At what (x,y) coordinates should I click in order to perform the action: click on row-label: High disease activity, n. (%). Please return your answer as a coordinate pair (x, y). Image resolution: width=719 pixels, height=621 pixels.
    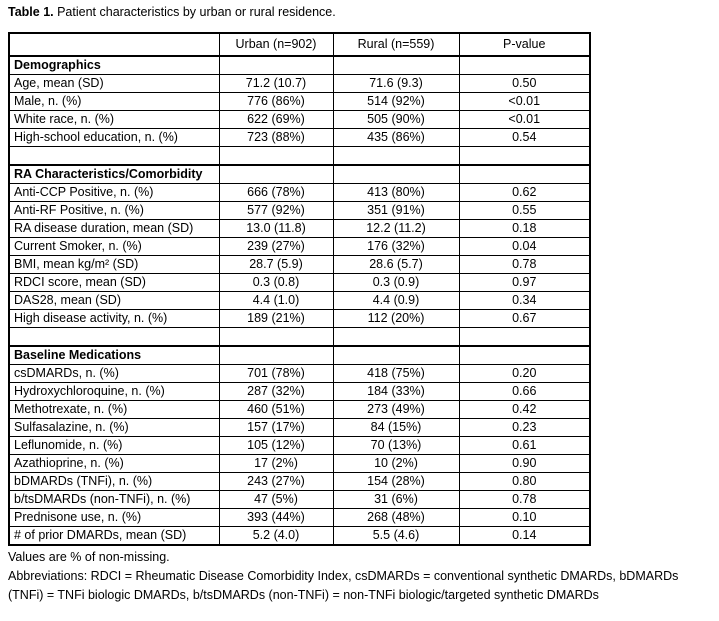
    Looking at the image, I should click on (114, 318).